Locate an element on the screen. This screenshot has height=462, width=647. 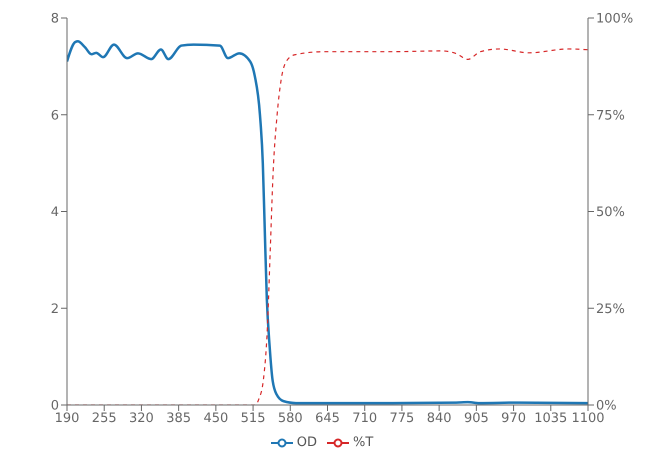
x-tick-label: 710 is located at coordinates (365, 418).